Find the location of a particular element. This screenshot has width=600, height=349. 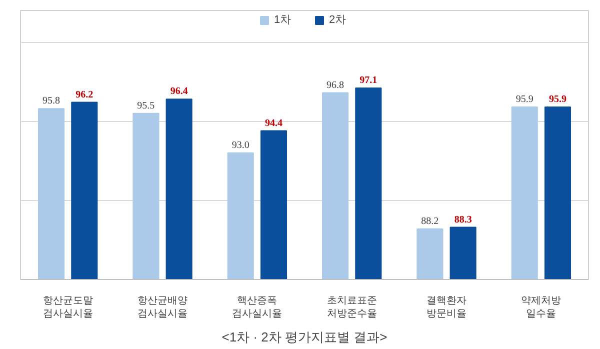

data-label: 95.8 is located at coordinates (51, 101).